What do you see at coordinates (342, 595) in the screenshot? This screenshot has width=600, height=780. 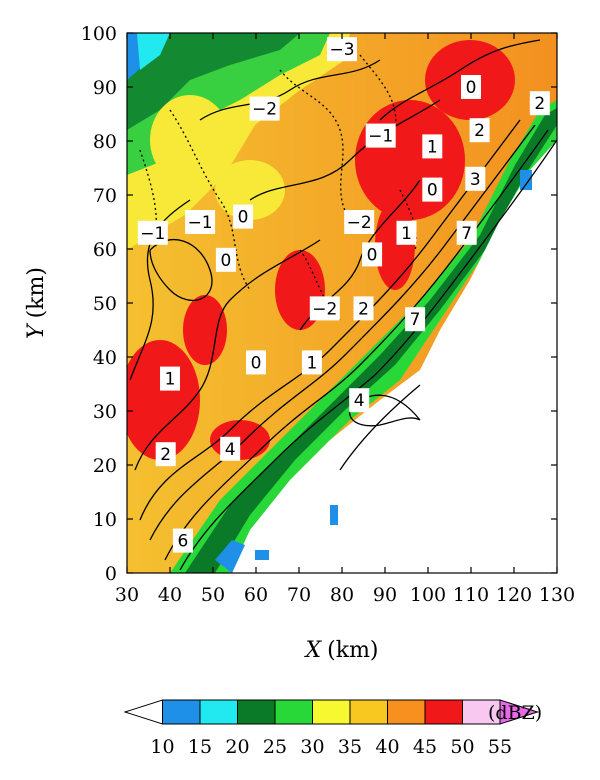 I see `x-tick-label: 80` at bounding box center [342, 595].